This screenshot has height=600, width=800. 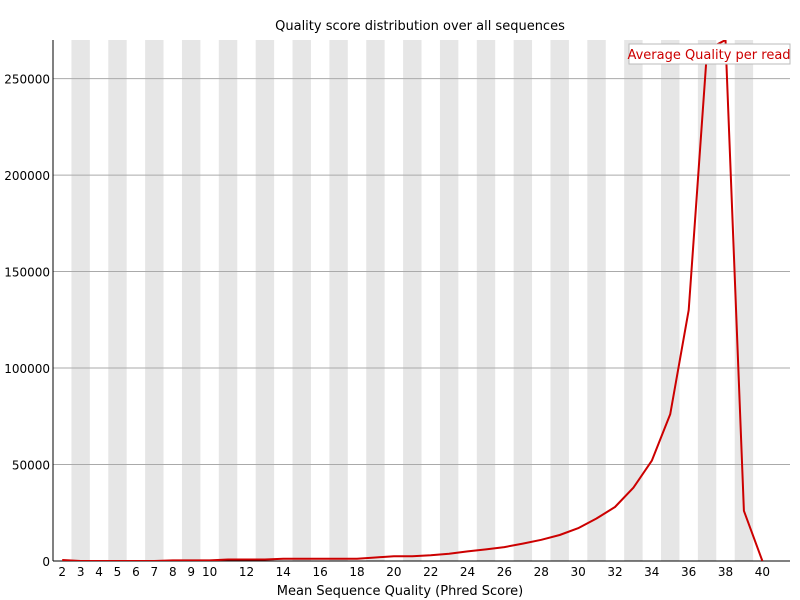 I want to click on legend: Average Quality per read, so click(x=709, y=54).